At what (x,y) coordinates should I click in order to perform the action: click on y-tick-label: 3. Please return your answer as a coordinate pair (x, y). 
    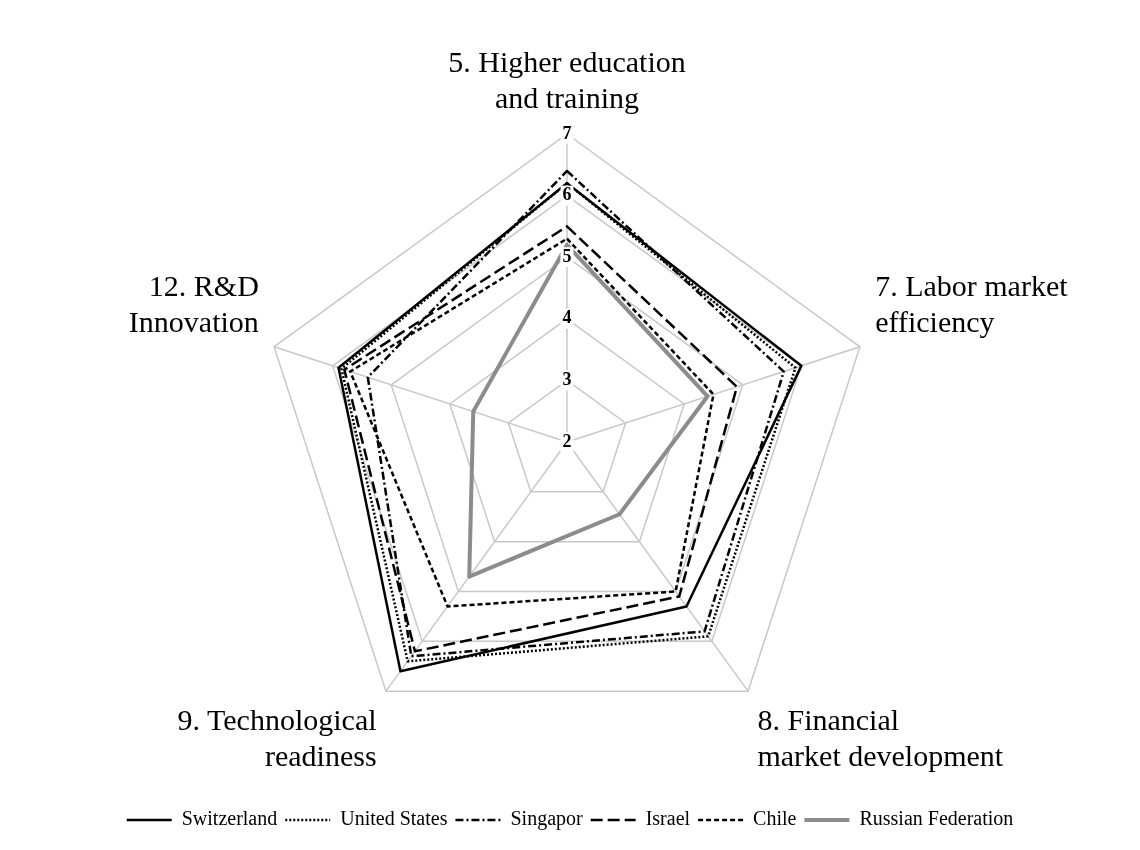
    Looking at the image, I should click on (567, 379).